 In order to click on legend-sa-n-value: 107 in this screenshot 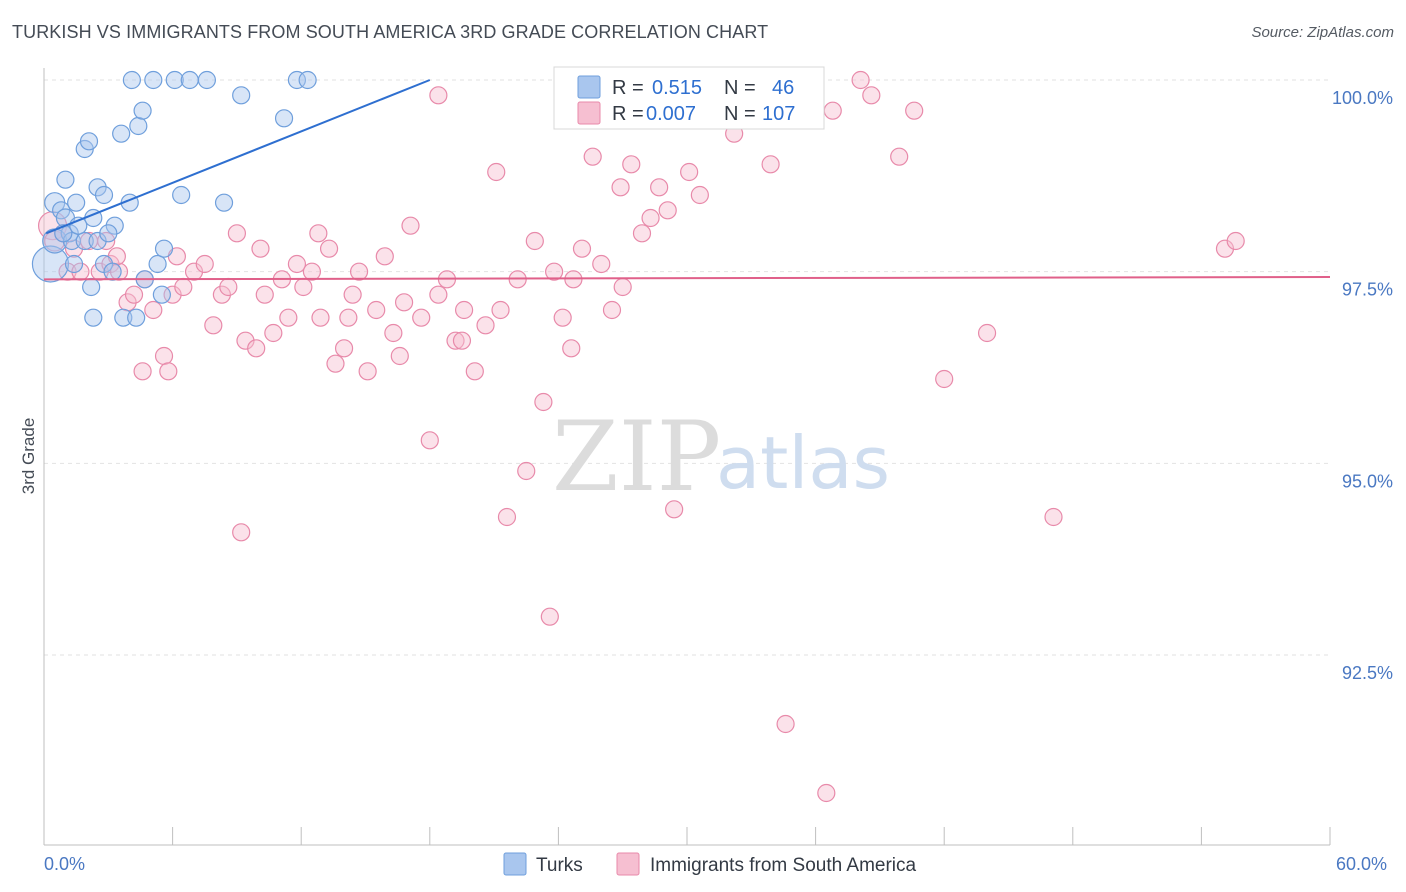, I will do `click(778, 114)`.